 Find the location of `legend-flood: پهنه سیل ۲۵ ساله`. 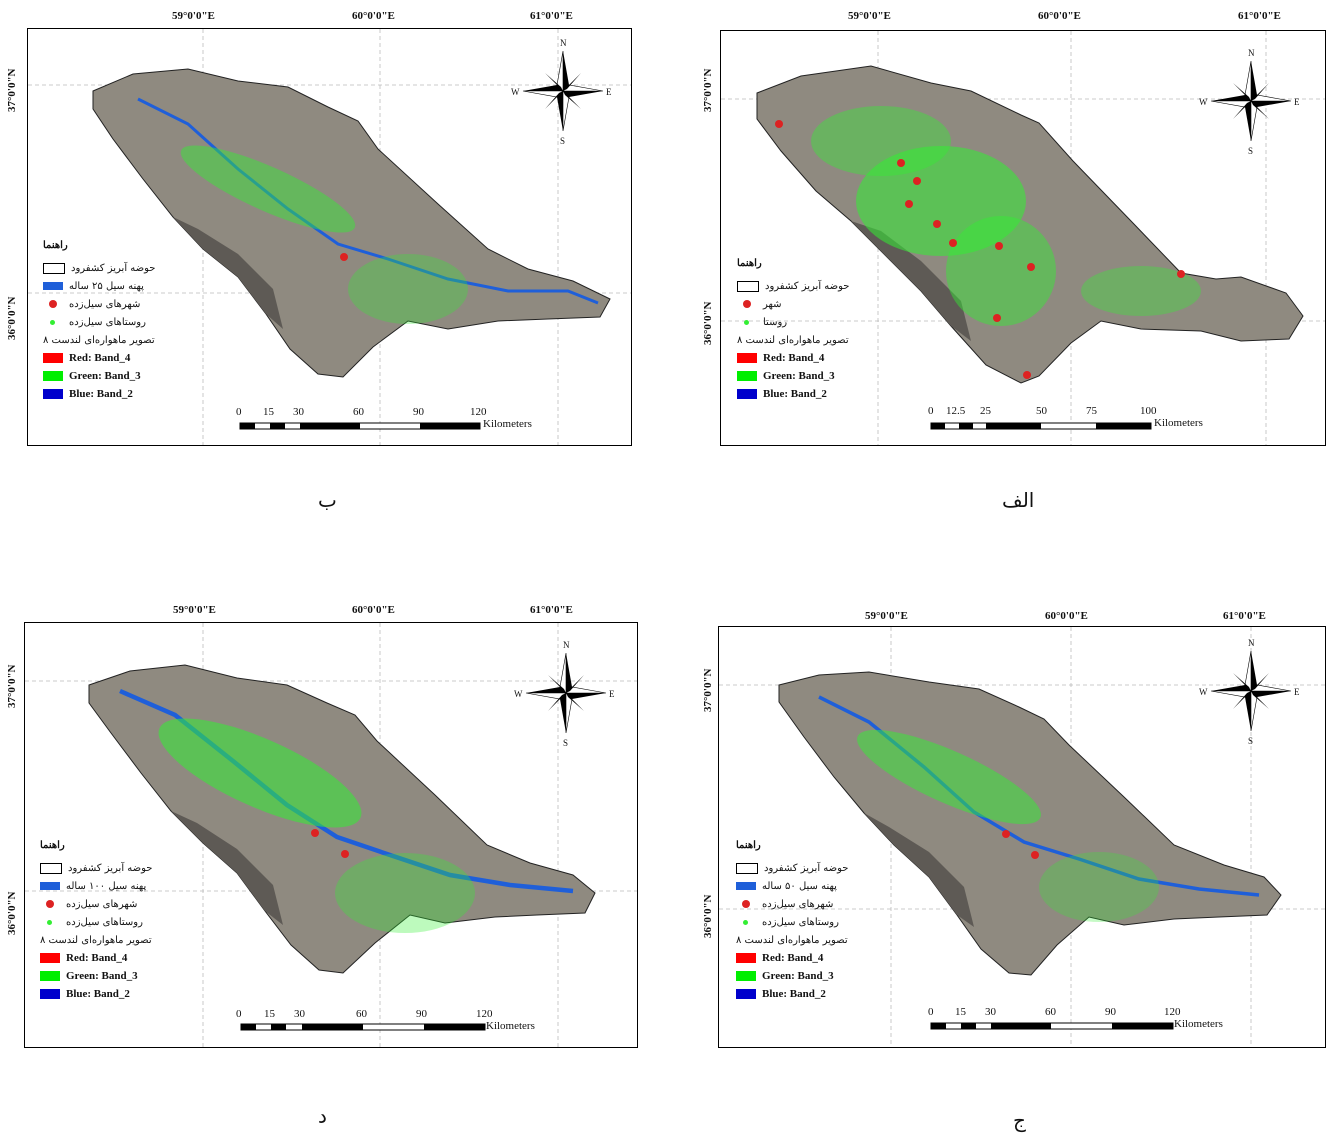

legend-flood: پهنه سیل ۲۵ ساله is located at coordinates (110, 286).